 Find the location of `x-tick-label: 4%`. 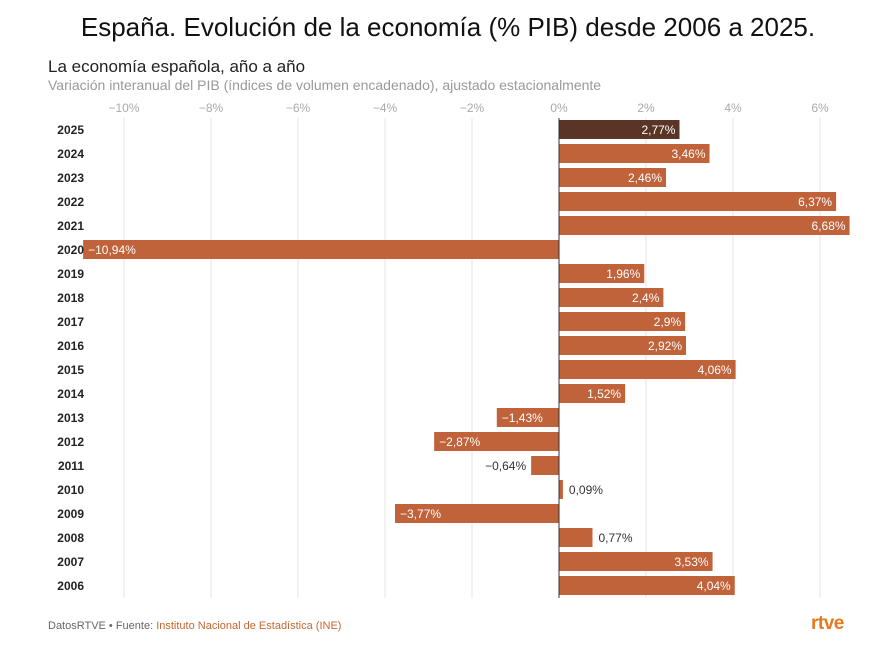

x-tick-label: 4% is located at coordinates (733, 108).